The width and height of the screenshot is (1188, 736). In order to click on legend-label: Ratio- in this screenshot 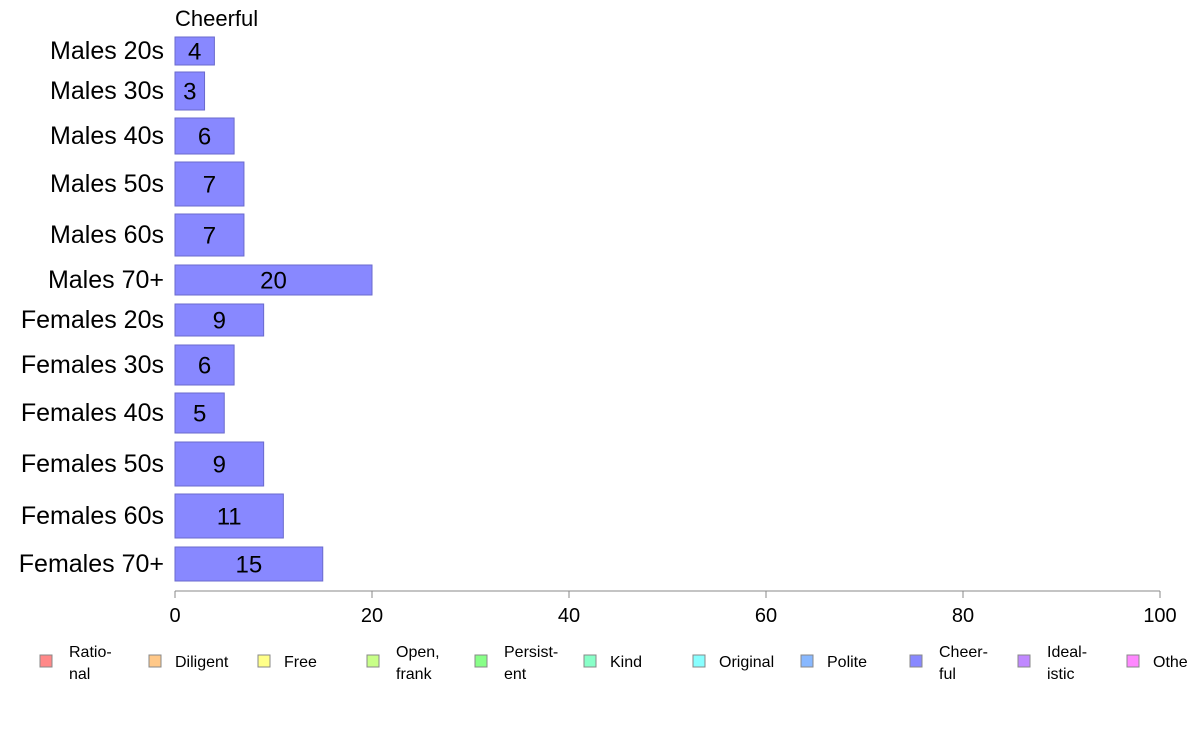, I will do `click(90, 652)`.